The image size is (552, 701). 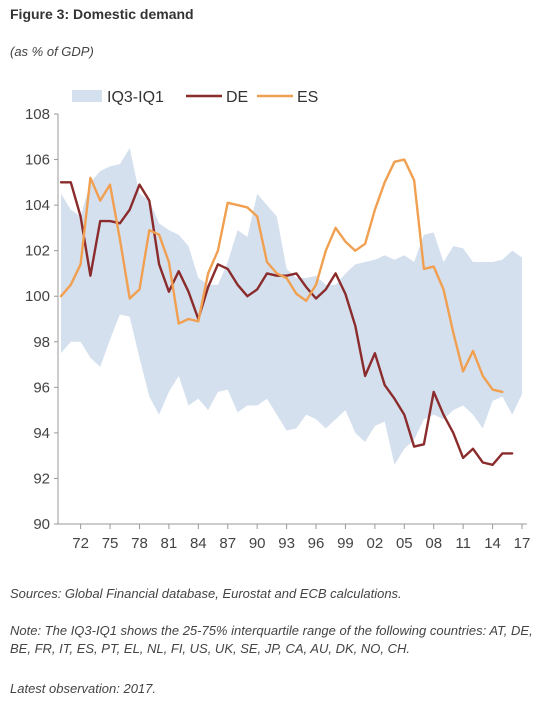 What do you see at coordinates (492, 543) in the screenshot?
I see `x-tick-label: 14` at bounding box center [492, 543].